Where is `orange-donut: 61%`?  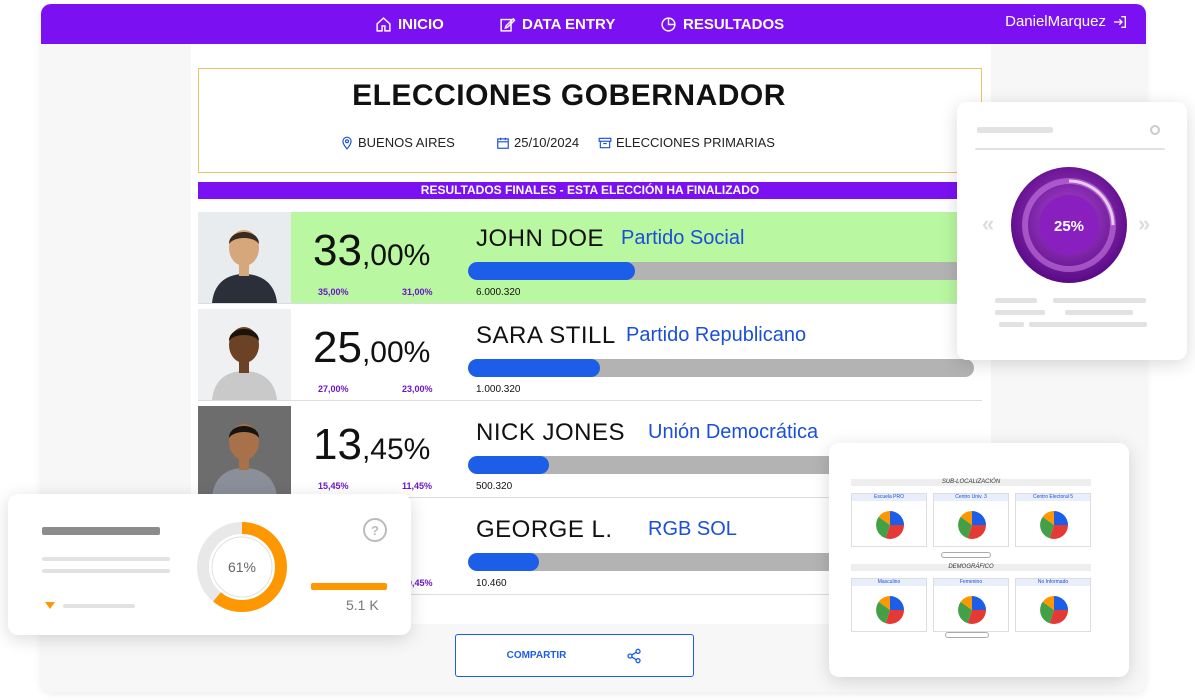 orange-donut: 61% is located at coordinates (242, 567).